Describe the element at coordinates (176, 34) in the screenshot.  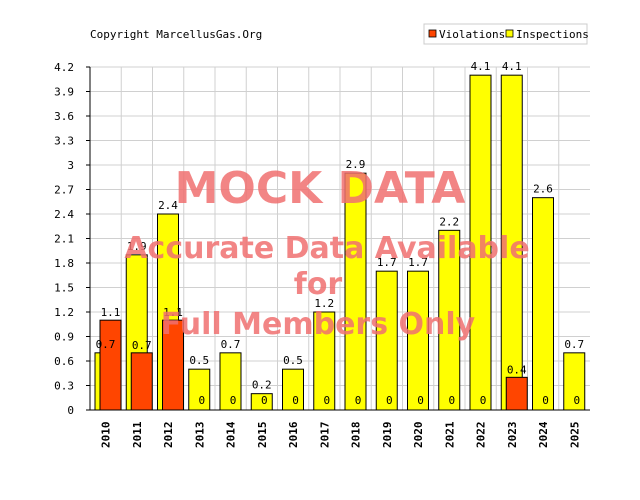
I see `copyright-text: Copyright MarcellusGas.Org` at that location.